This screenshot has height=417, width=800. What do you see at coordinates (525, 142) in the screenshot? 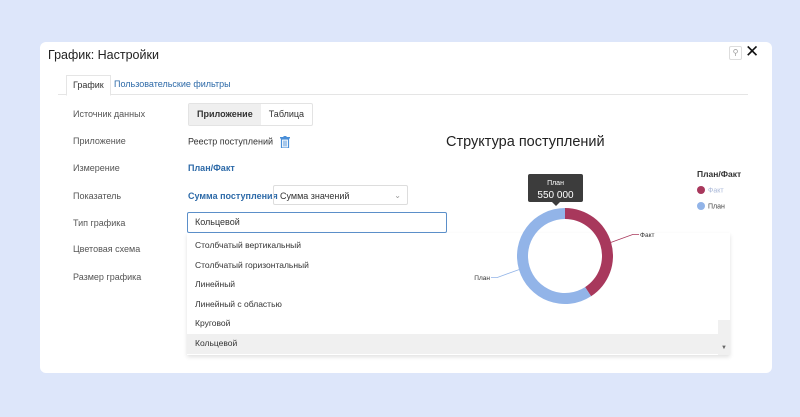
I see `chart-title: Структура поступлений` at bounding box center [525, 142].